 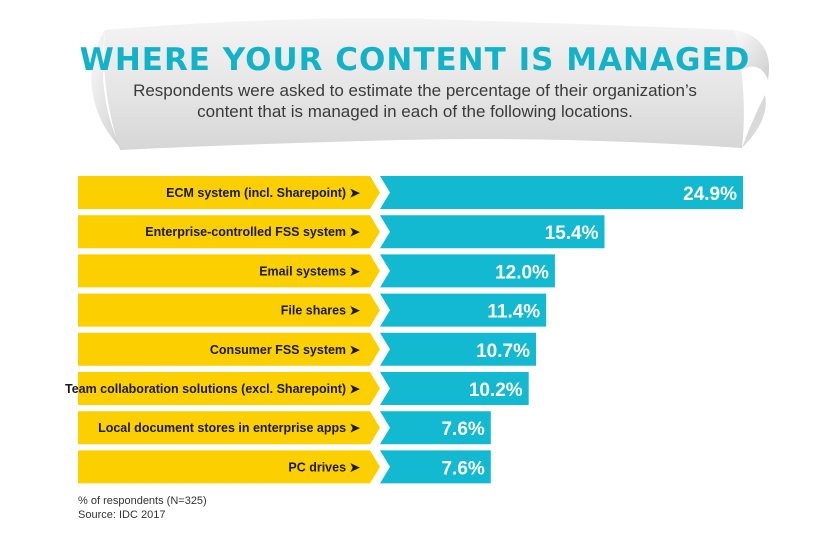 I want to click on category-label: ECM system (incl. Sharepoint) ➤, so click(x=263, y=193).